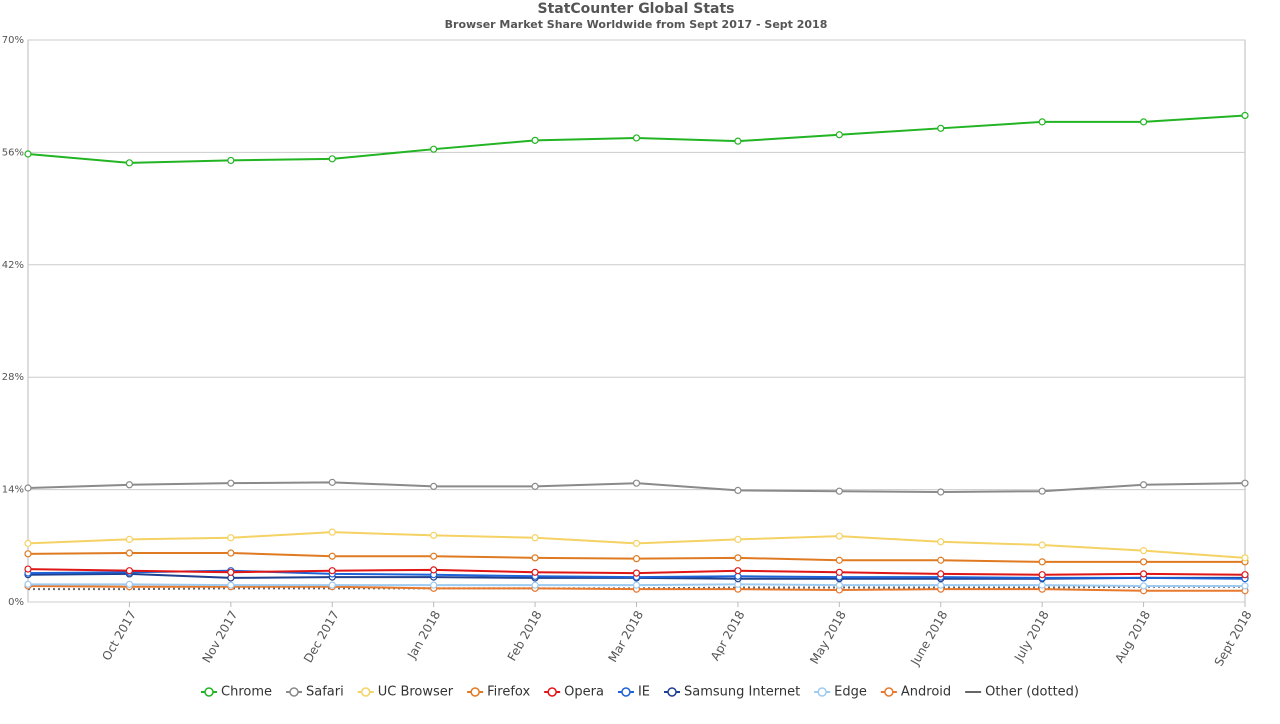 Image resolution: width=1280 pixels, height=724 pixels. I want to click on y-tick-label: 0%, so click(16, 602).